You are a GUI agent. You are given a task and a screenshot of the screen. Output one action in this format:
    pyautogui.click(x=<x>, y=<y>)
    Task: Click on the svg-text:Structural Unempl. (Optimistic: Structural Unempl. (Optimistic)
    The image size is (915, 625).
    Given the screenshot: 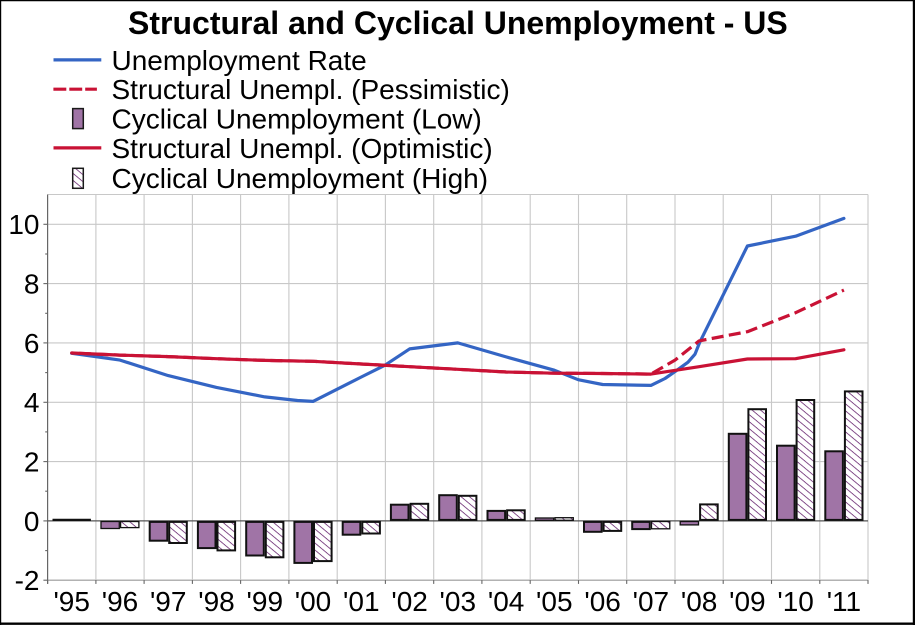 What is the action you would take?
    pyautogui.click(x=302, y=148)
    